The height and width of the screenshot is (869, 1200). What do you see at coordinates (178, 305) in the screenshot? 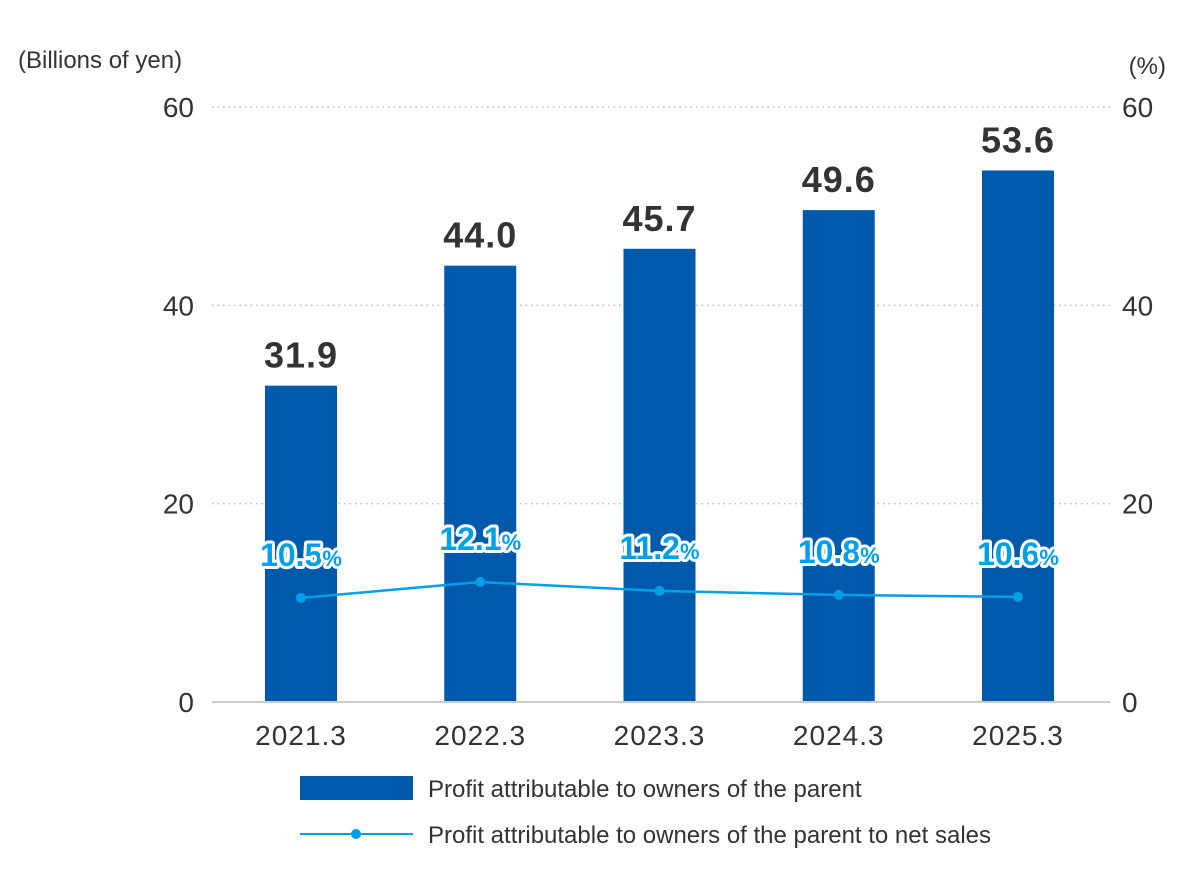
I see `left-tick-label: 40` at bounding box center [178, 305].